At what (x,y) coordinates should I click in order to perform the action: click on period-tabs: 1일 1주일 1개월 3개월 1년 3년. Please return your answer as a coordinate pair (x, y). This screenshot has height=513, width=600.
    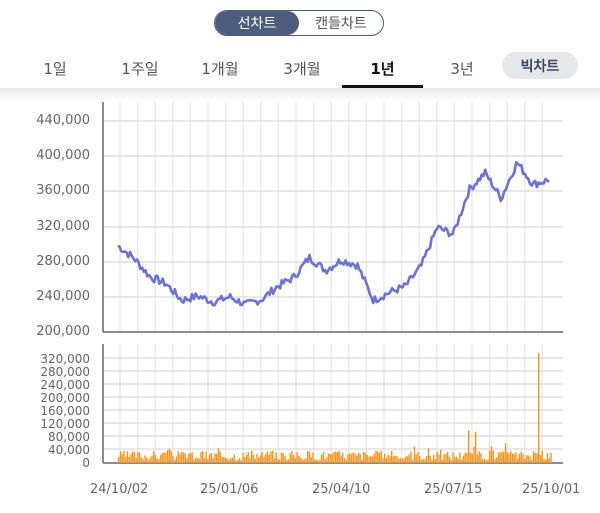
    Looking at the image, I should click on (300, 69).